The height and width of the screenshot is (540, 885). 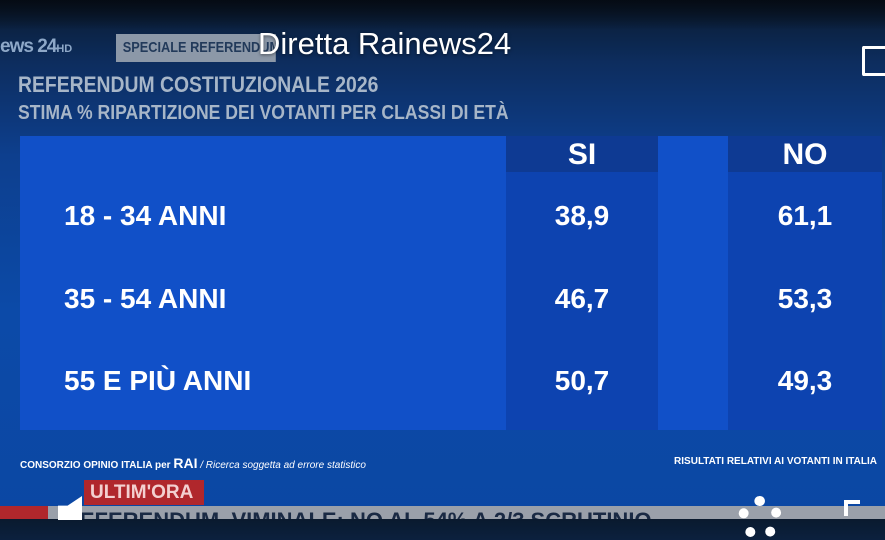 What do you see at coordinates (385, 43) in the screenshot?
I see `stream-title: Diretta Rainews24` at bounding box center [385, 43].